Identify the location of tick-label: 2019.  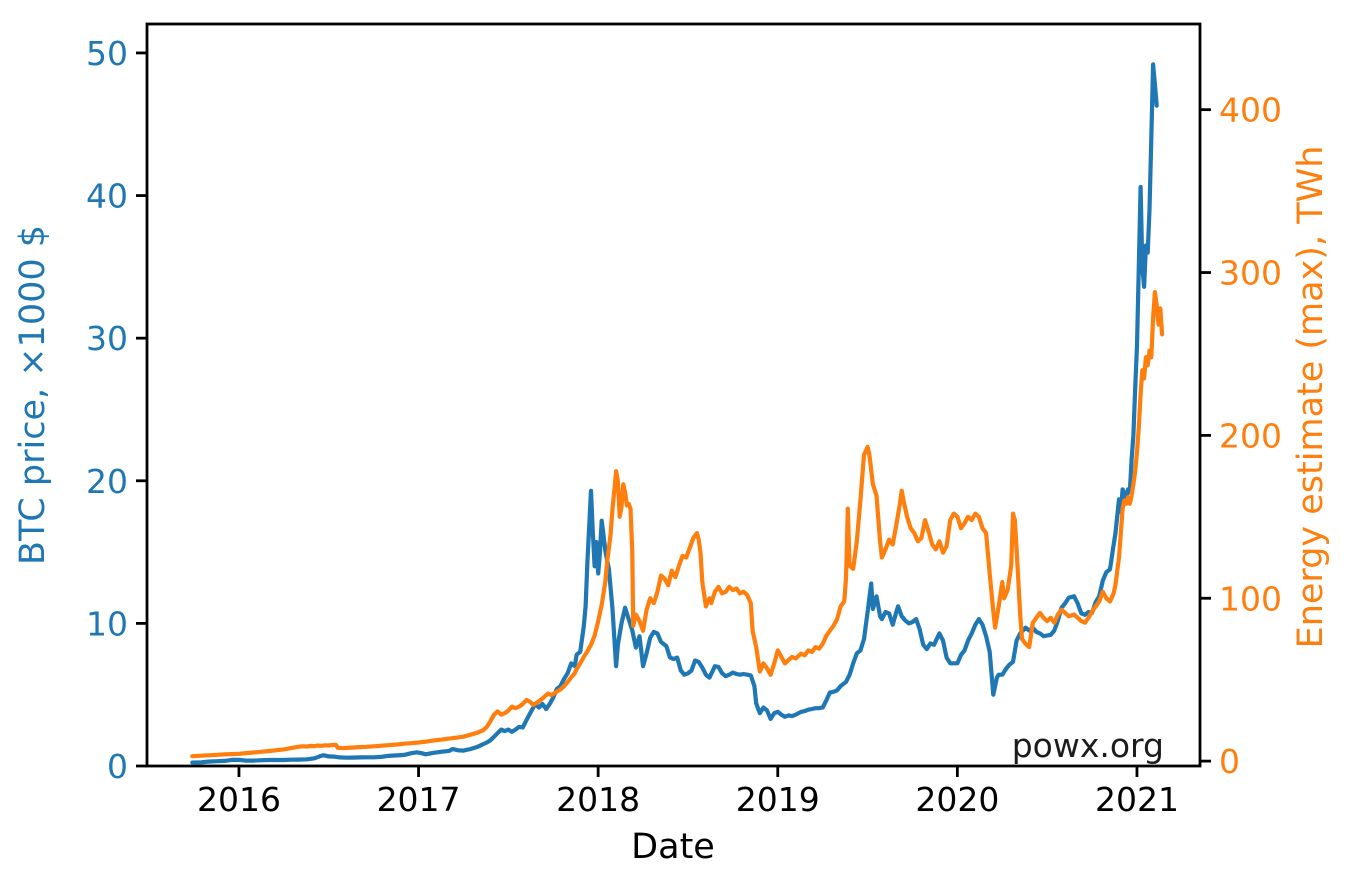
(778, 799).